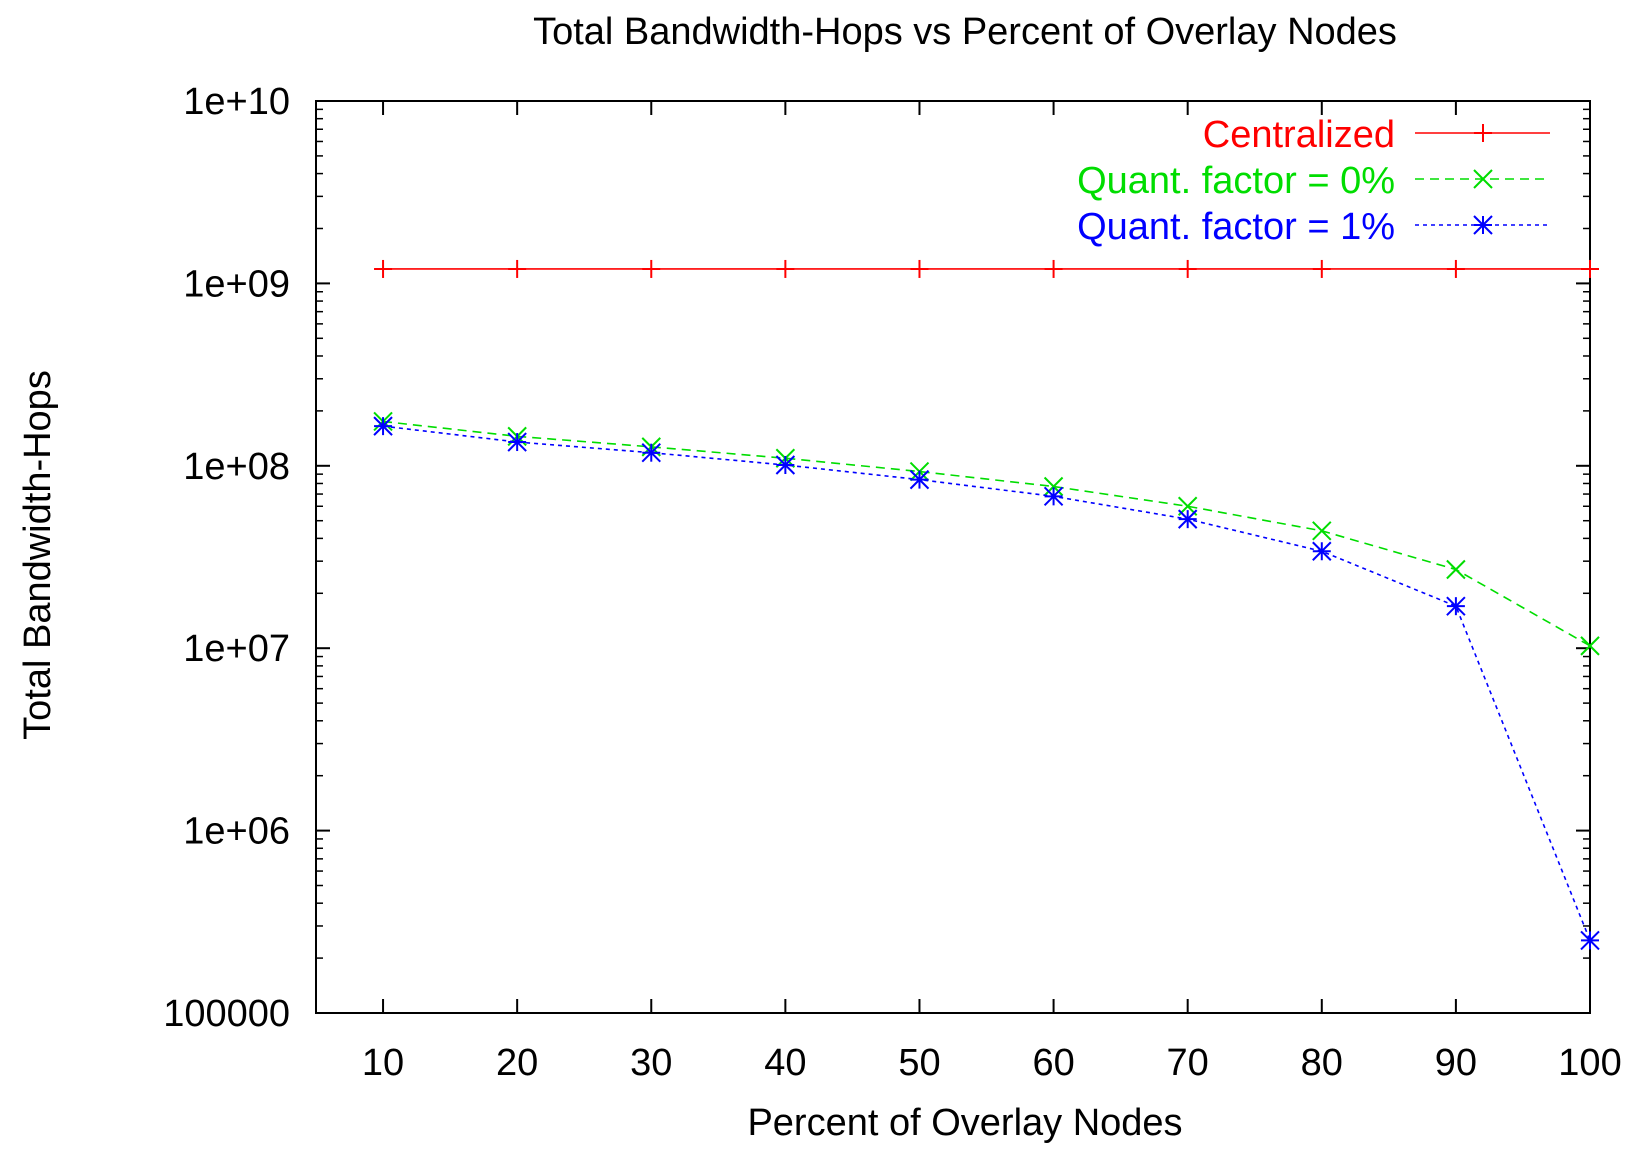 The image size is (1638, 1154). Describe the element at coordinates (1188, 1063) in the screenshot. I see `x-tick-label: 70` at that location.